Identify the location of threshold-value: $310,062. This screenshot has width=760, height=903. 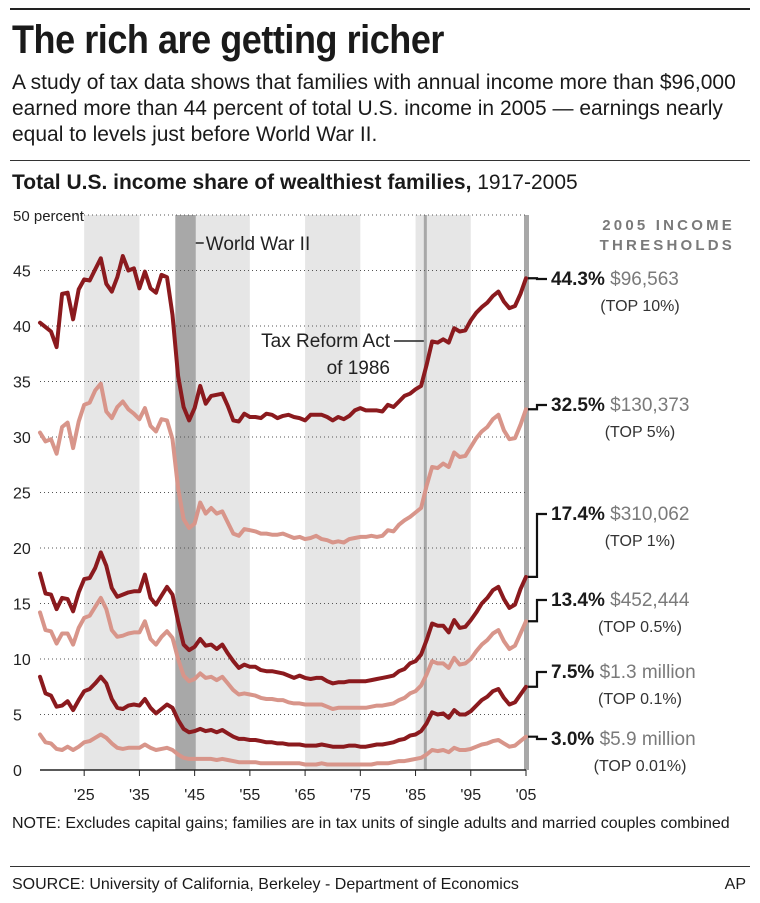
(647, 514).